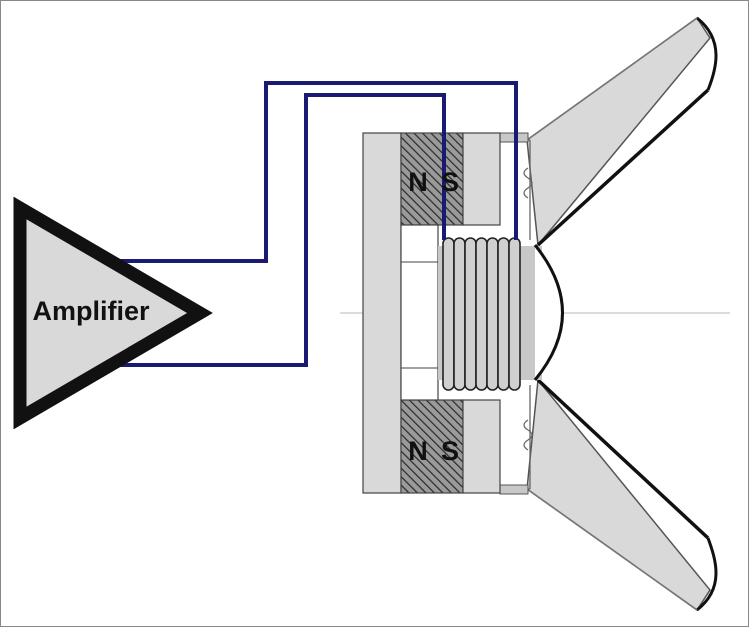  What do you see at coordinates (418, 451) in the screenshot?
I see `magnet-bottom-north-label: N` at bounding box center [418, 451].